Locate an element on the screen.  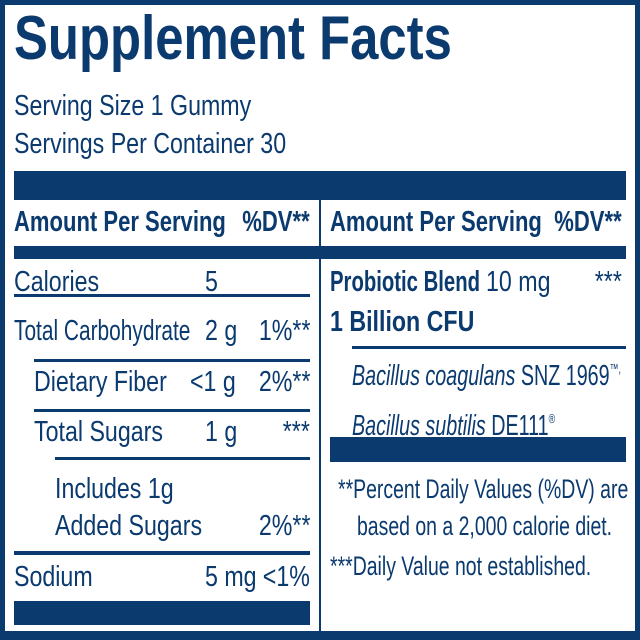
footnote-not-established: ***Daily Value not established. is located at coordinates (461, 566).